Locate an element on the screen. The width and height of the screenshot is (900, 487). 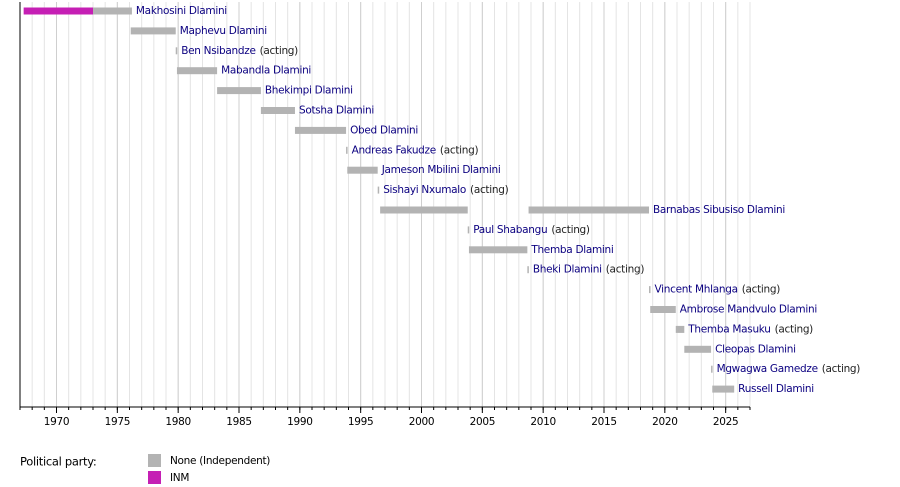
officeholder-name: Maphevu Dlamini is located at coordinates (223, 31).